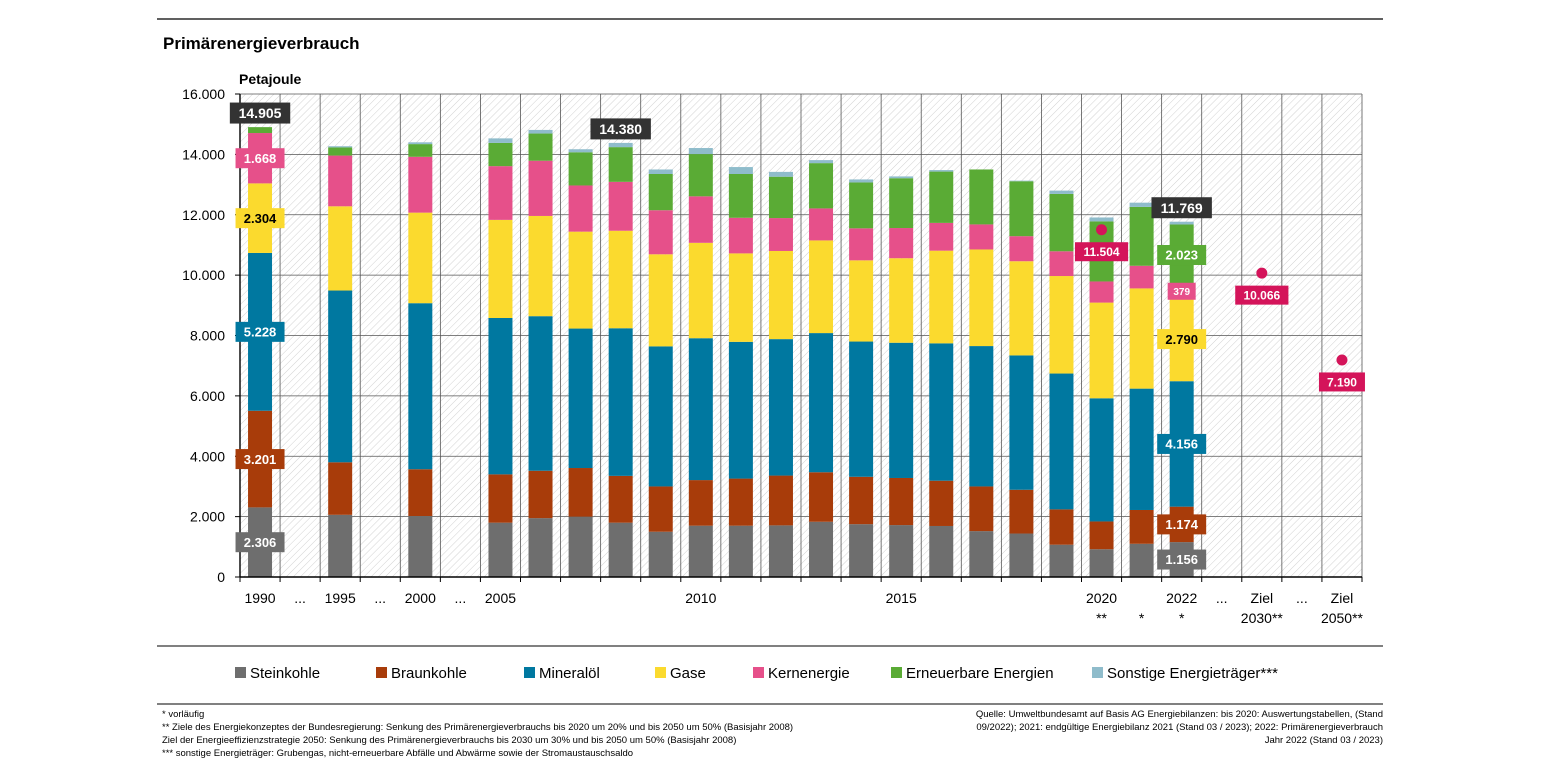  I want to click on x-tick-label: *, so click(1182, 618).